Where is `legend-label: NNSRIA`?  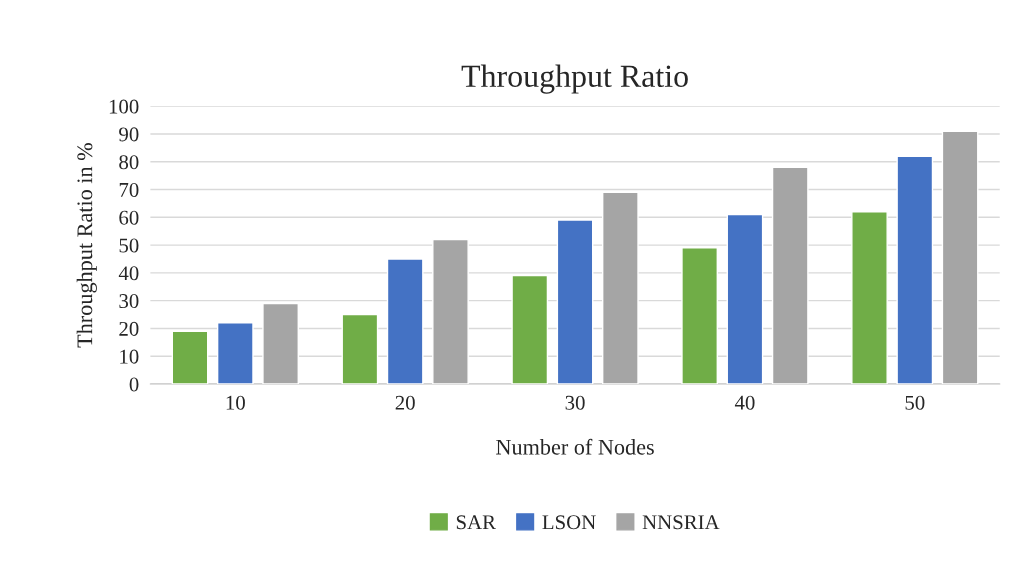
legend-label: NNSRIA is located at coordinates (681, 522).